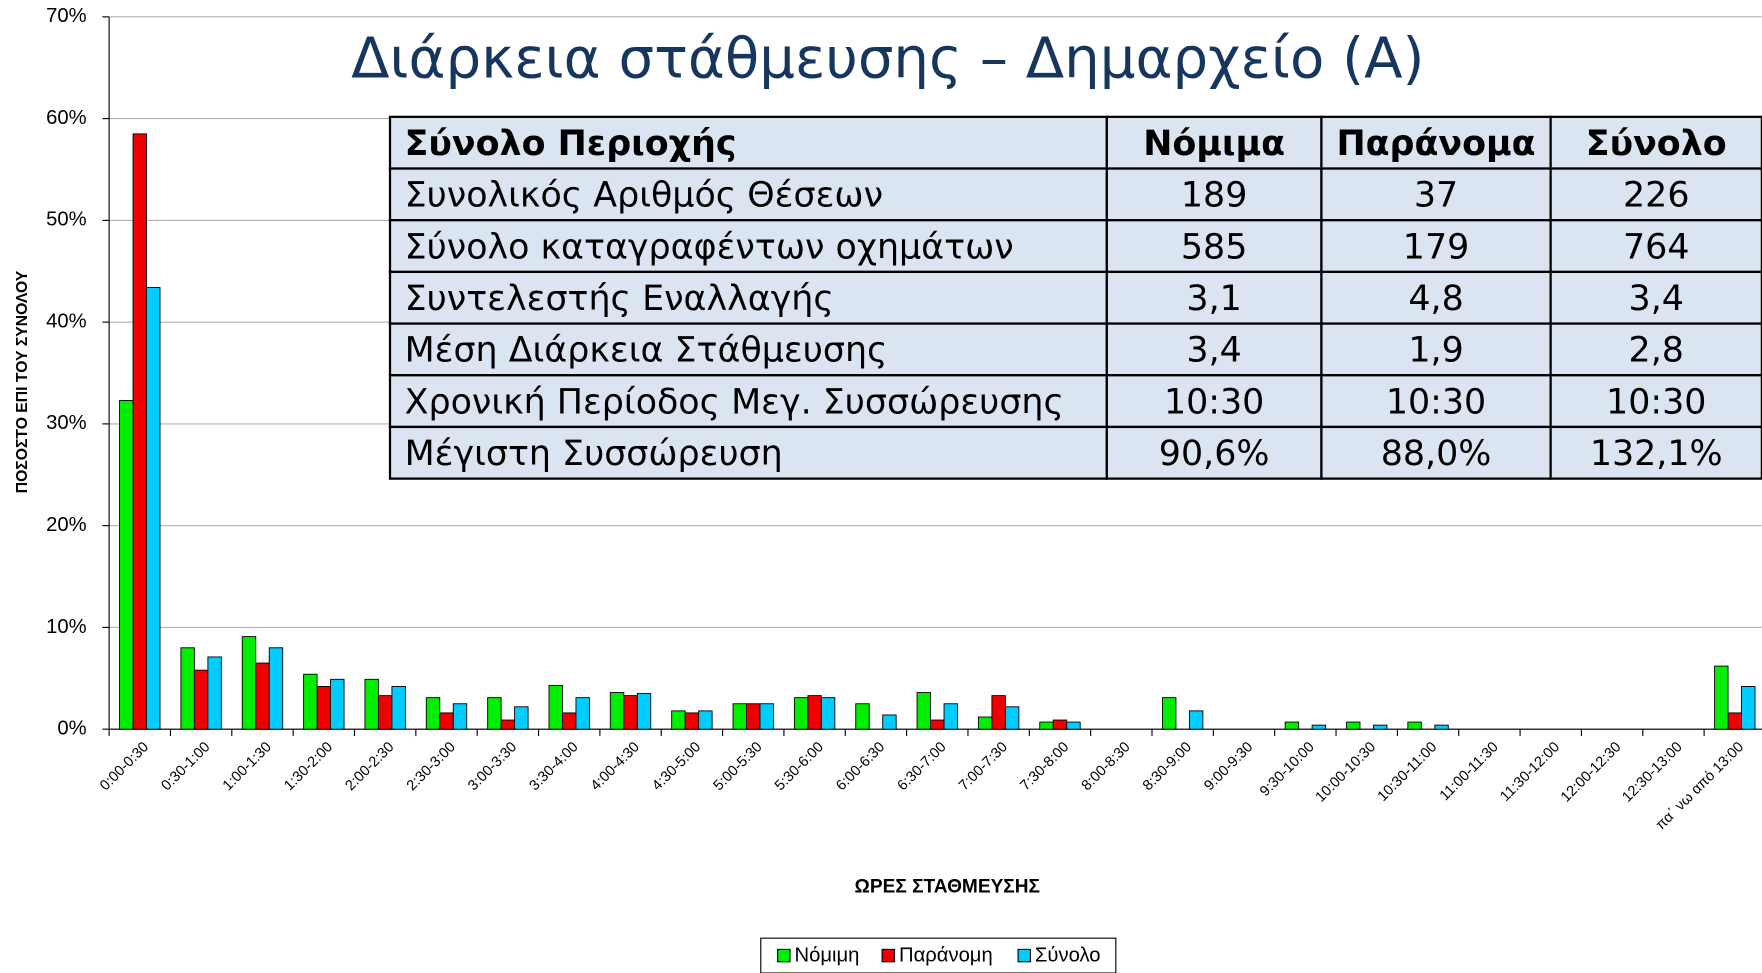 The height and width of the screenshot is (973, 1762). I want to click on legend-label: Παράνομη, so click(946, 955).